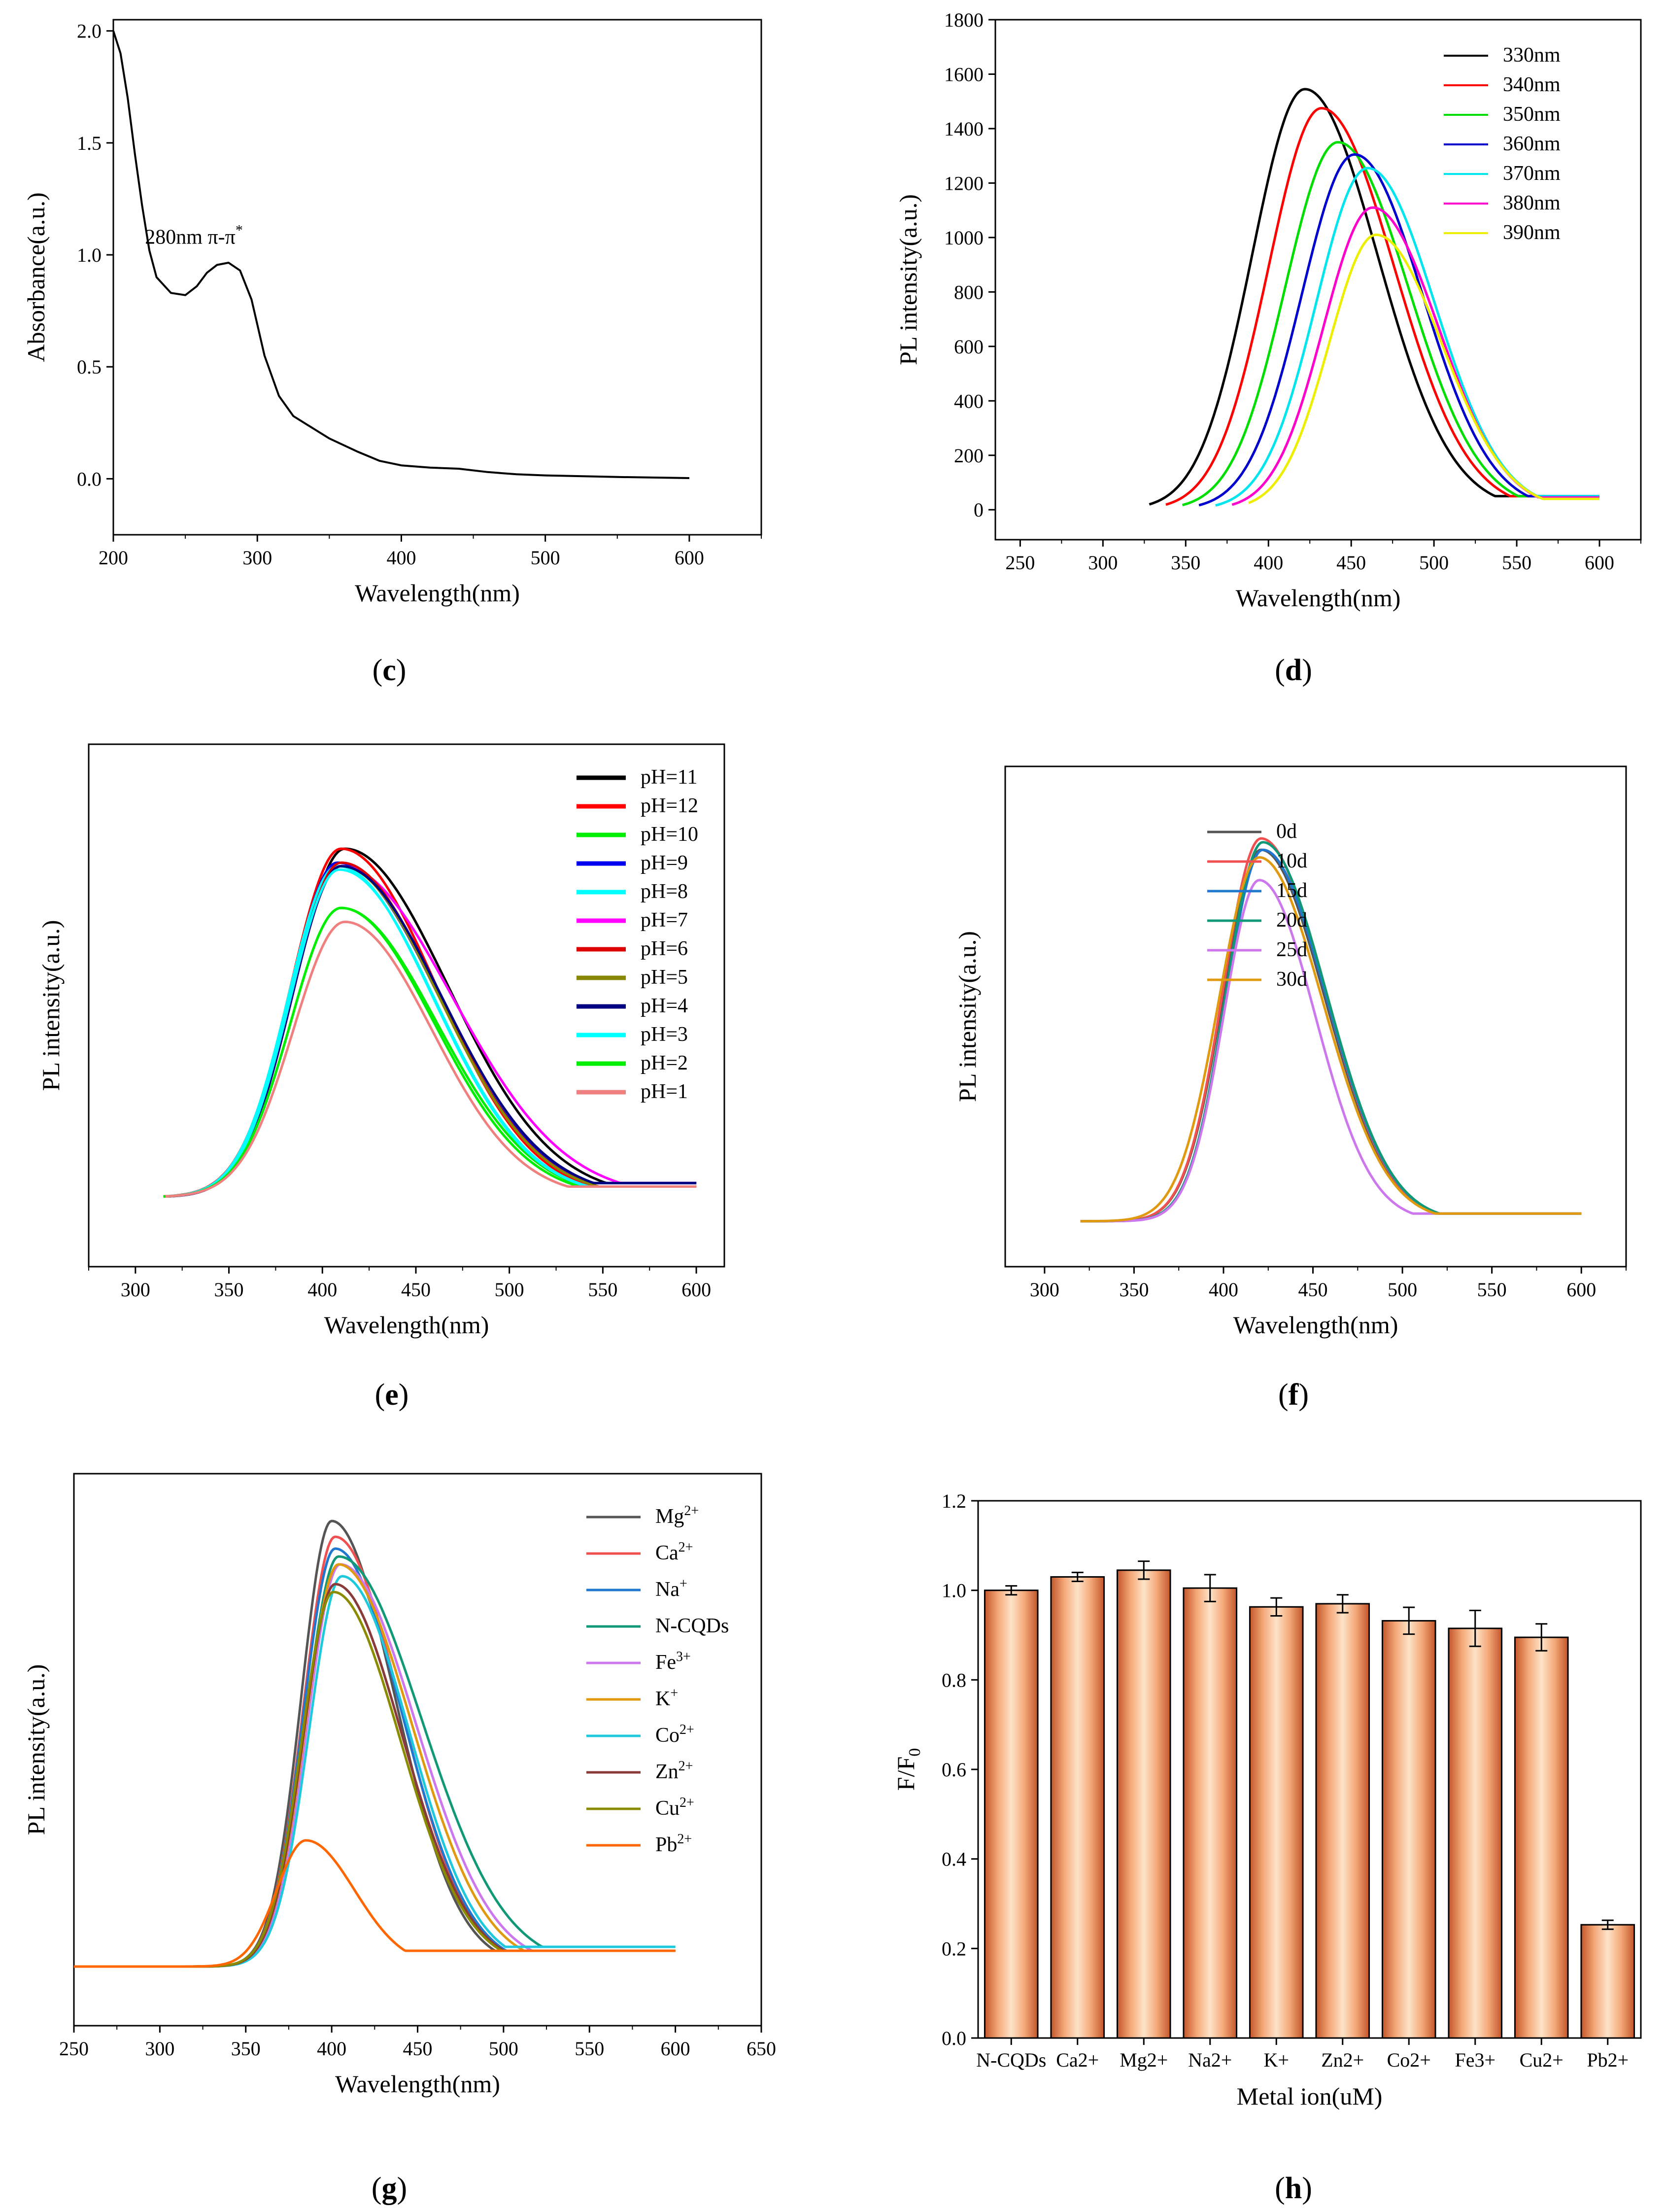 The height and width of the screenshot is (2212, 1665). Describe the element at coordinates (1143, 1804) in the screenshot. I see `bar-Mg2+` at that location.